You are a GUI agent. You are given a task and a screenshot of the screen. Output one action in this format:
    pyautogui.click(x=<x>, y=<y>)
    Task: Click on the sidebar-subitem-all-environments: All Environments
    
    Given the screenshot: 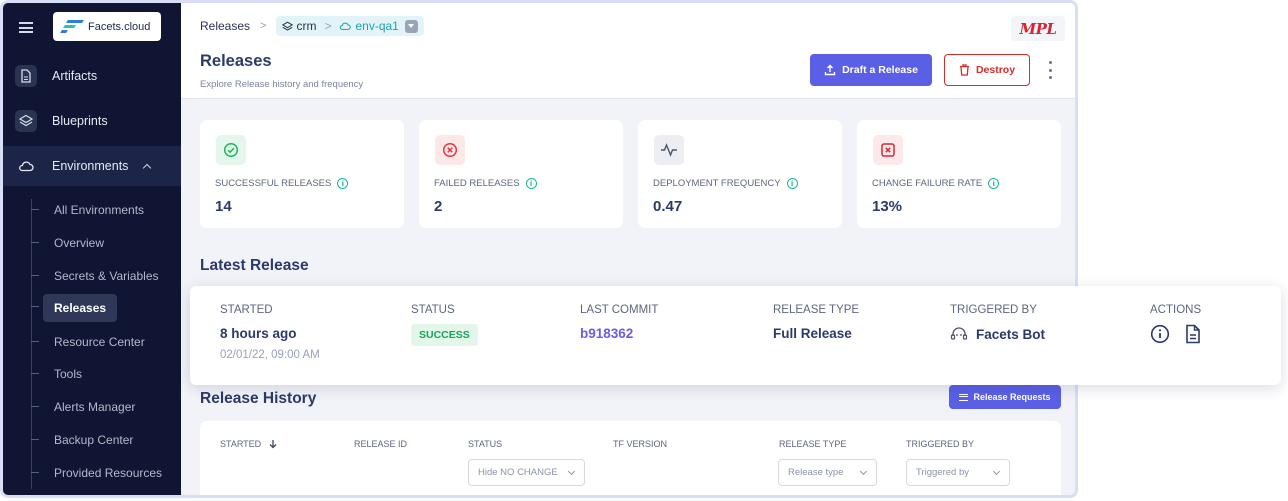 What is the action you would take?
    pyautogui.click(x=93, y=210)
    